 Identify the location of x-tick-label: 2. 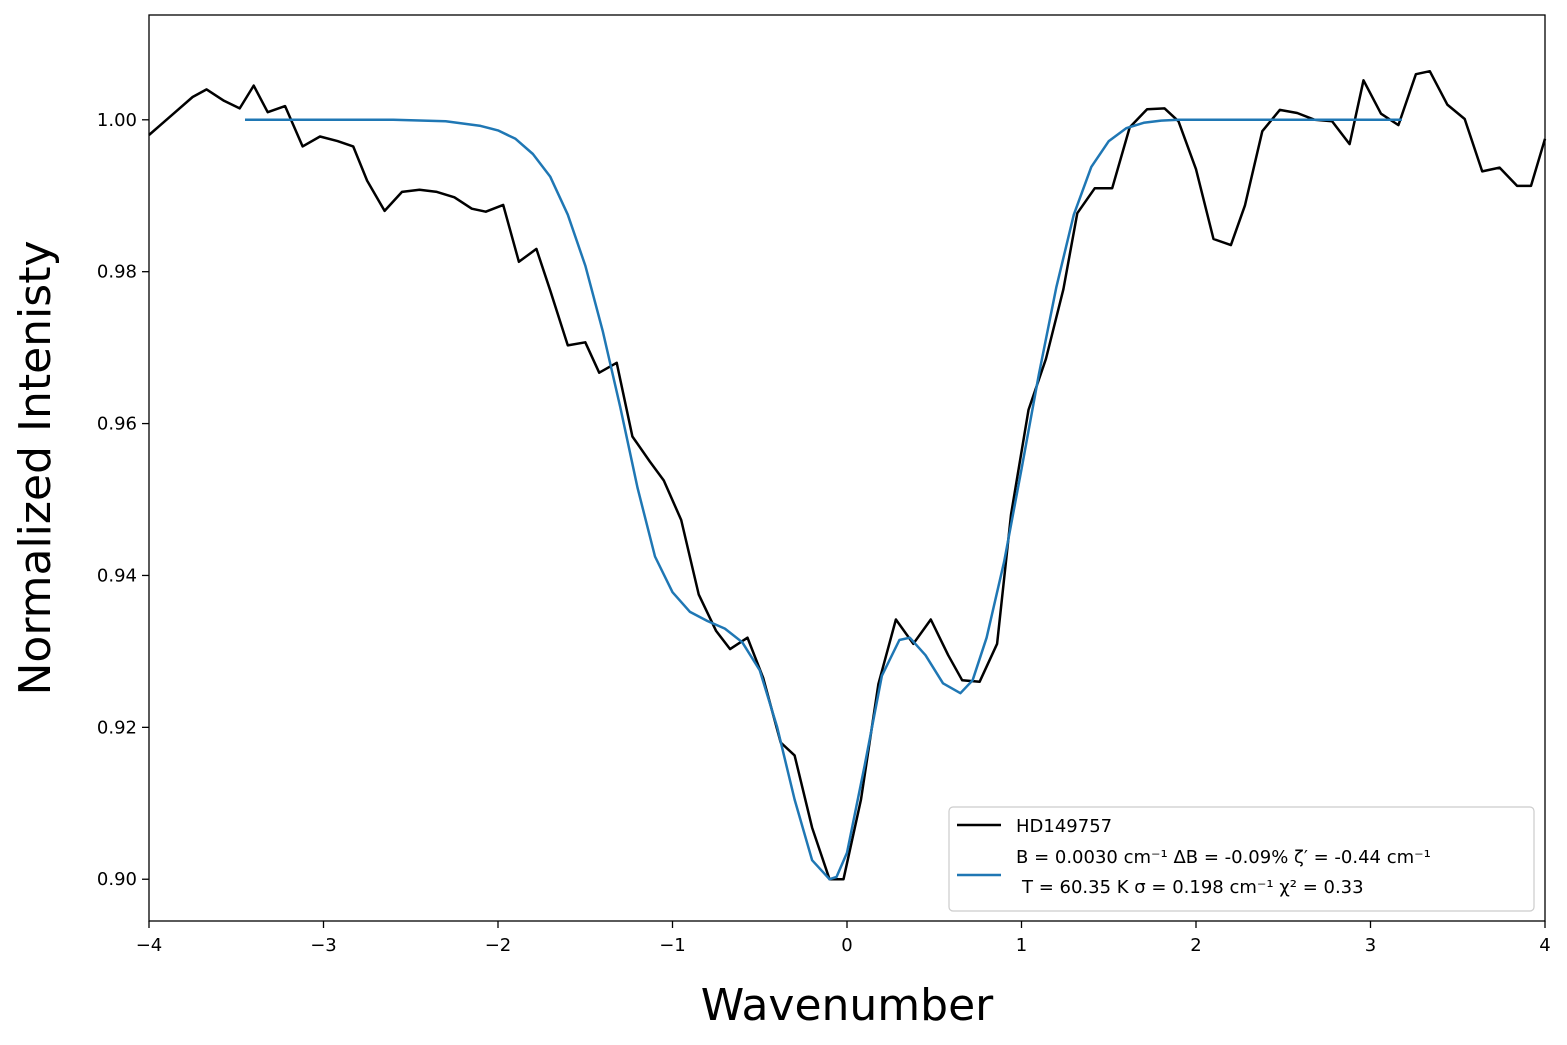
(1195, 945).